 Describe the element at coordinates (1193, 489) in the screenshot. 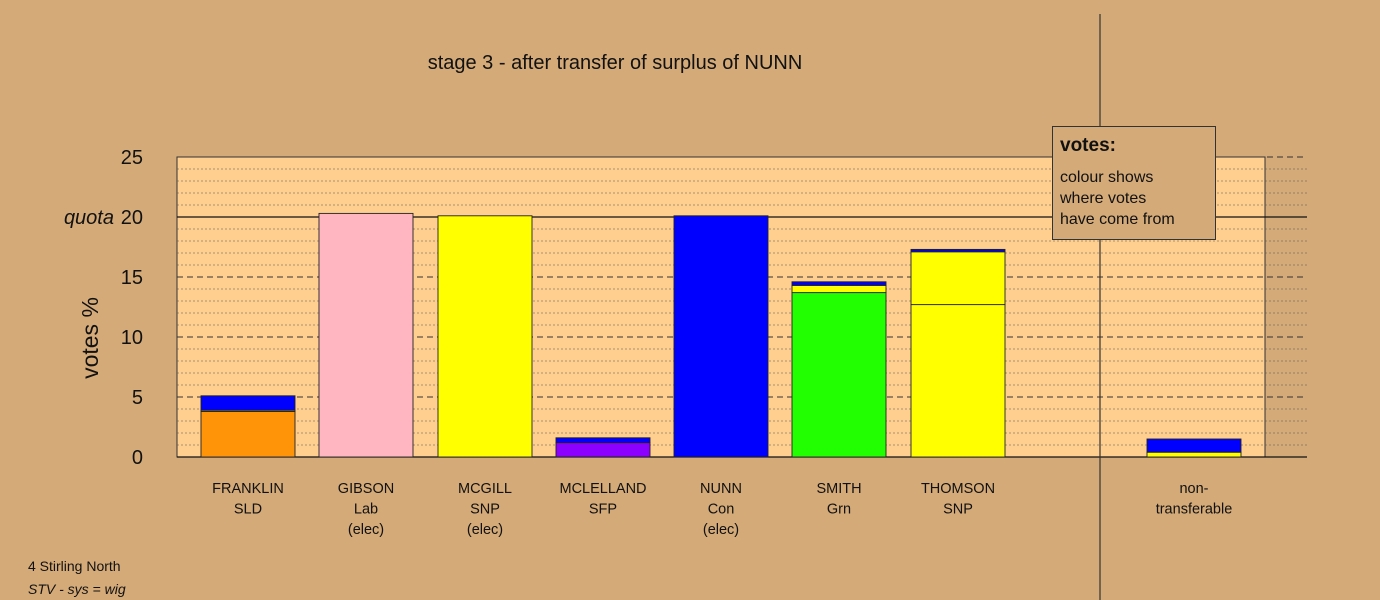

I see `x-tick-label: non-` at that location.